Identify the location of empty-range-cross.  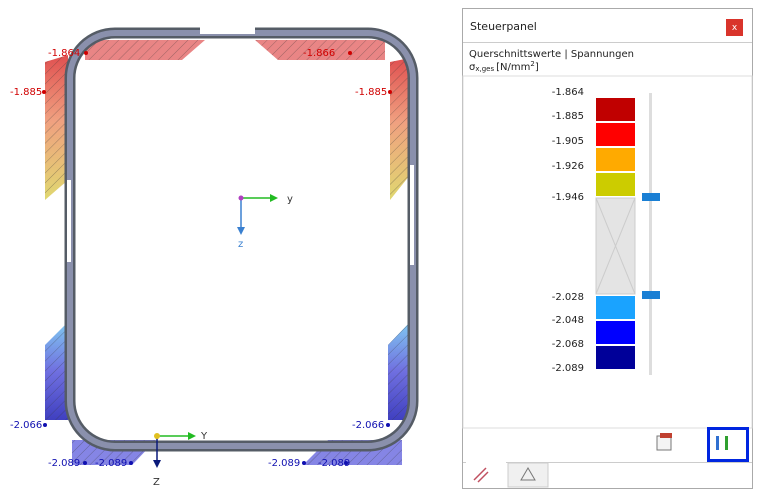
(615, 246).